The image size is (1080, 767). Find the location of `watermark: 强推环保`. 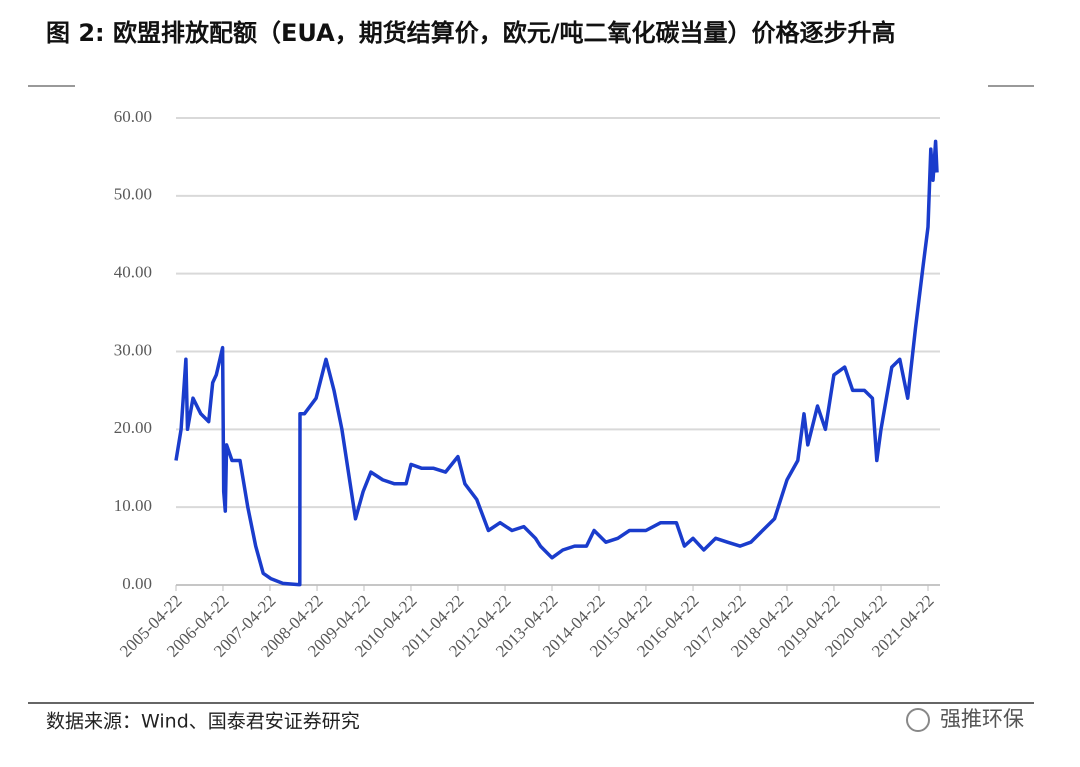

watermark: 强推环保 is located at coordinates (982, 719).